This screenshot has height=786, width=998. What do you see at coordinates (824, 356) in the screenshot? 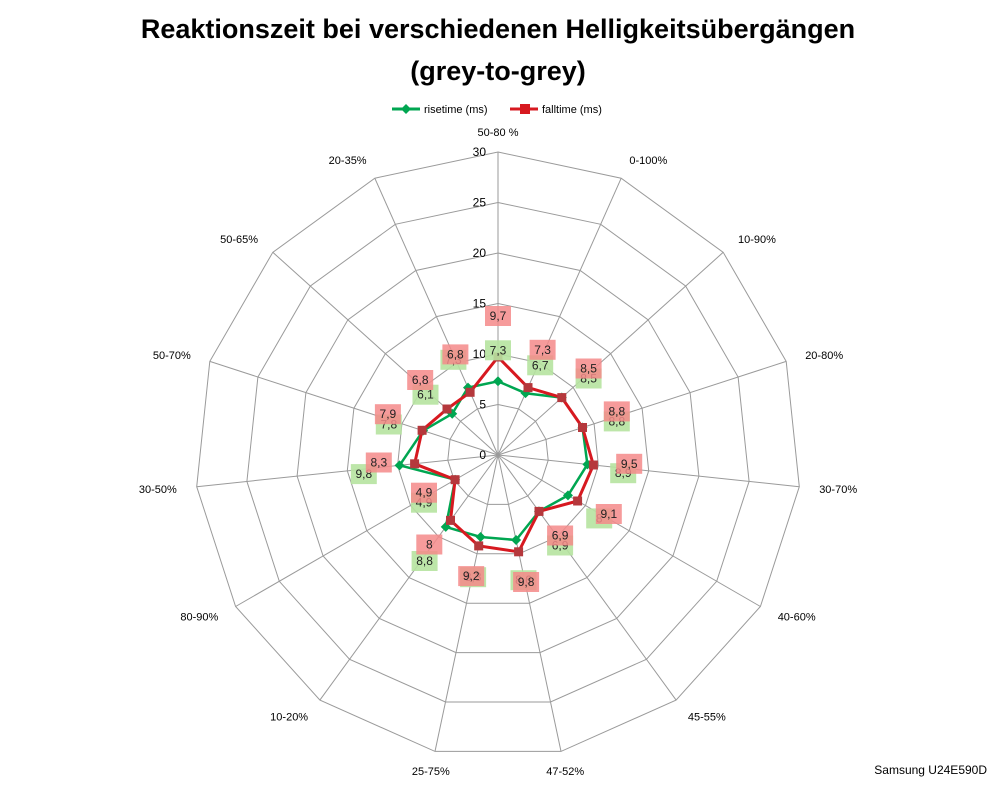
I see `category-label-3: 20-80%` at bounding box center [824, 356].